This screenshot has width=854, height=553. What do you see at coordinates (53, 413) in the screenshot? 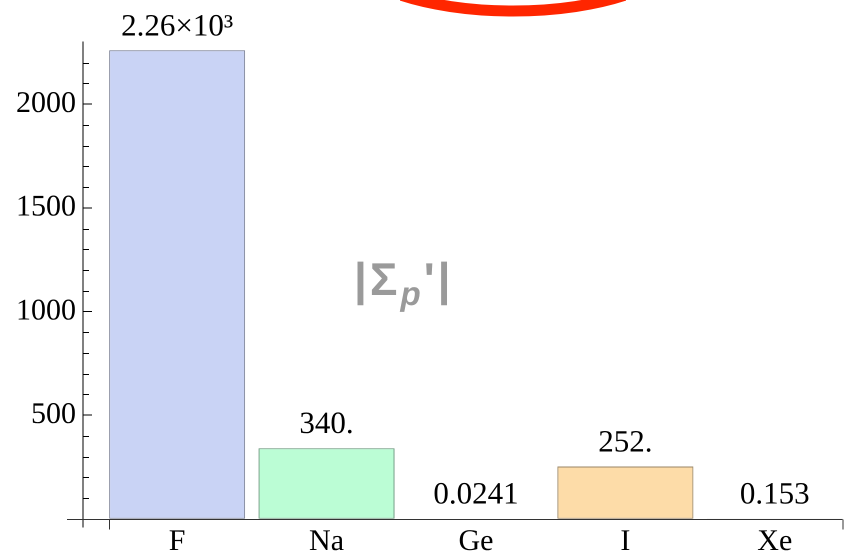
I see `y-tick-label: 500` at bounding box center [53, 413].